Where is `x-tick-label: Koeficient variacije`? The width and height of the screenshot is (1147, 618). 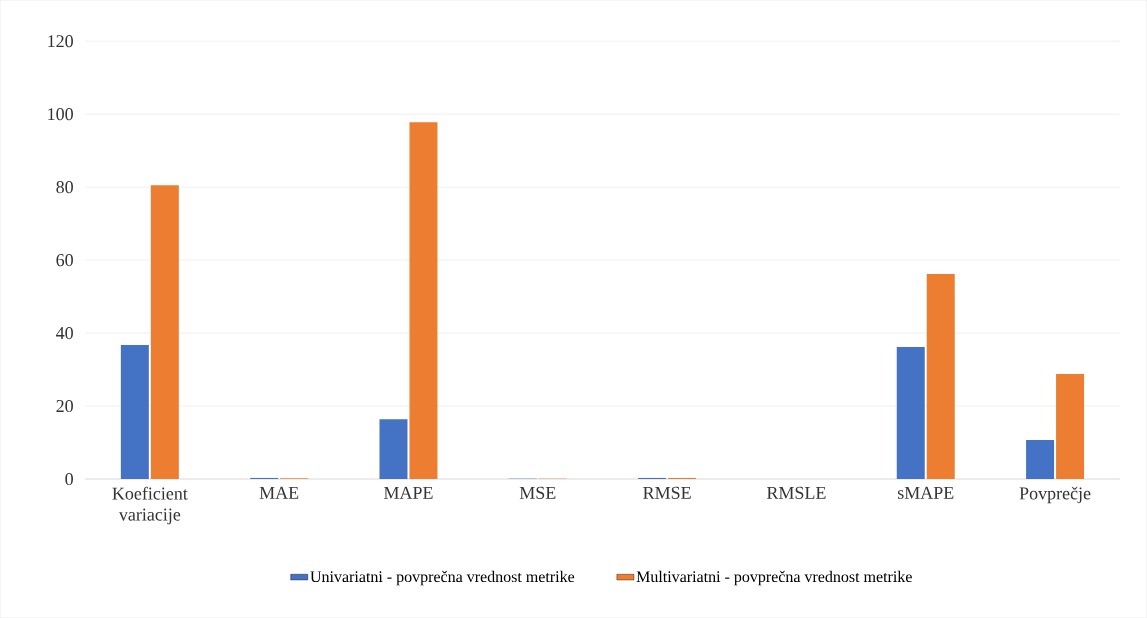 x-tick-label: Koeficient variacije is located at coordinates (150, 505).